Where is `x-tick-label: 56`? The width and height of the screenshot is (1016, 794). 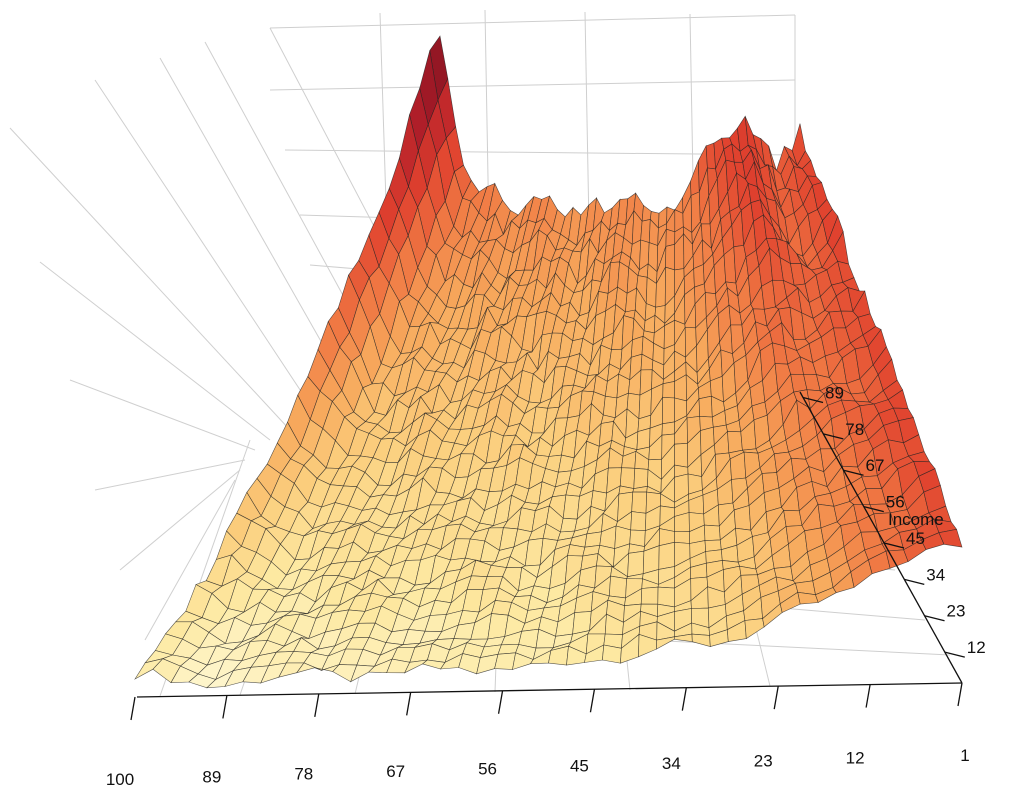
x-tick-label: 56 is located at coordinates (487, 768).